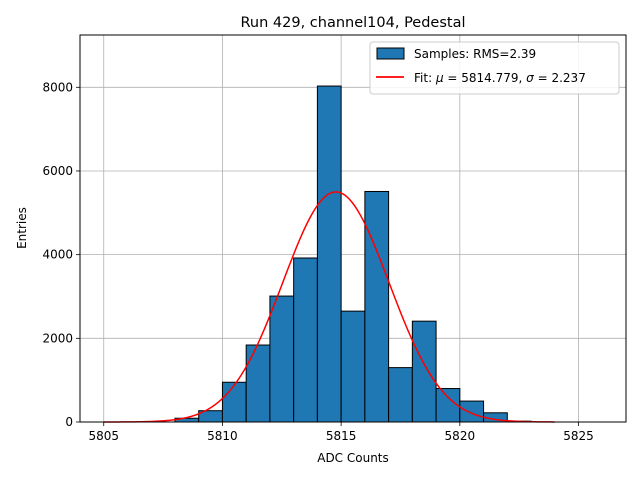 The image size is (640, 484). What do you see at coordinates (543, 78) in the screenshot?
I see `legend-fit-sigma-eq: =` at bounding box center [543, 78].